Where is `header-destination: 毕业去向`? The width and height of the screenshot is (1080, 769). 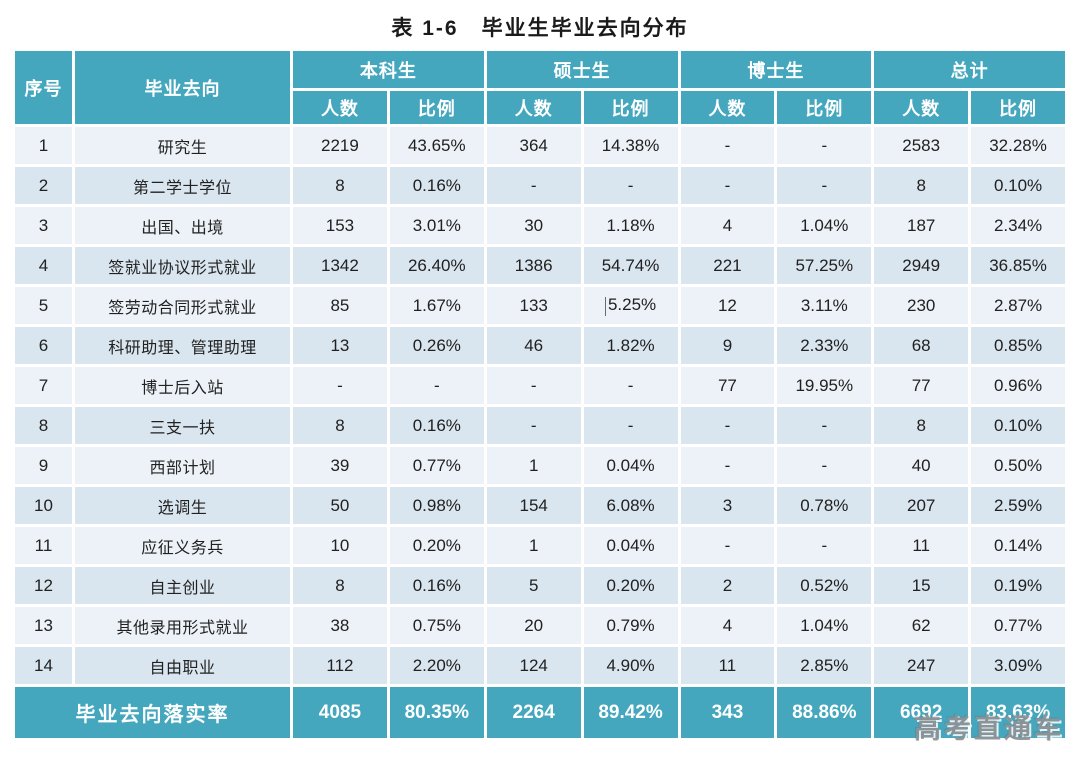
header-destination: 毕业去向 is located at coordinates (182, 87).